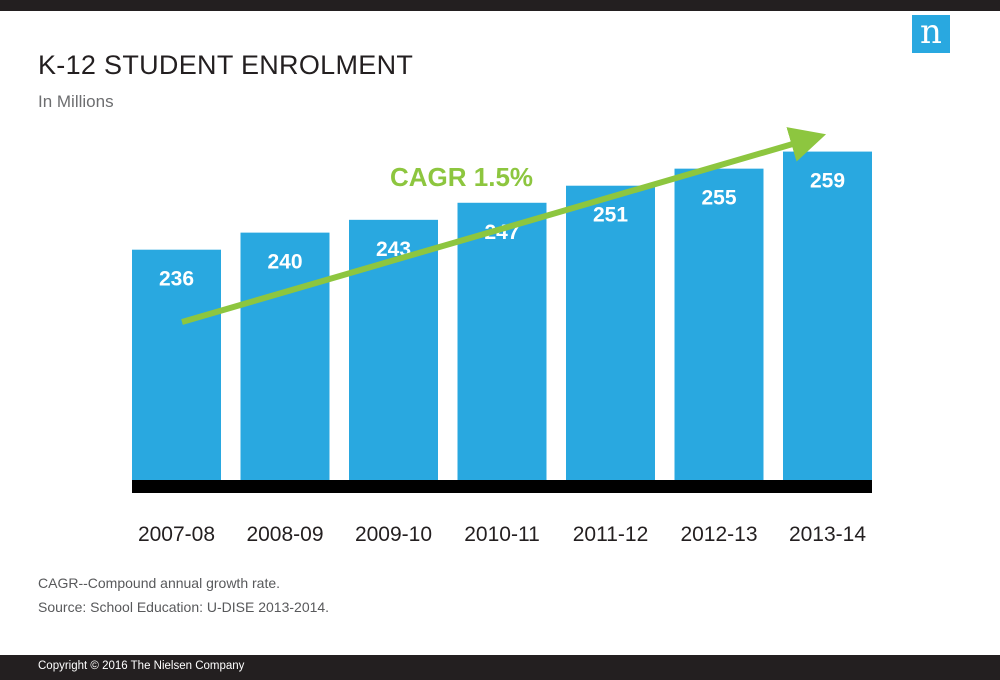 The width and height of the screenshot is (1000, 680). I want to click on cagr-annotation: CAGR 1.5%, so click(461, 177).